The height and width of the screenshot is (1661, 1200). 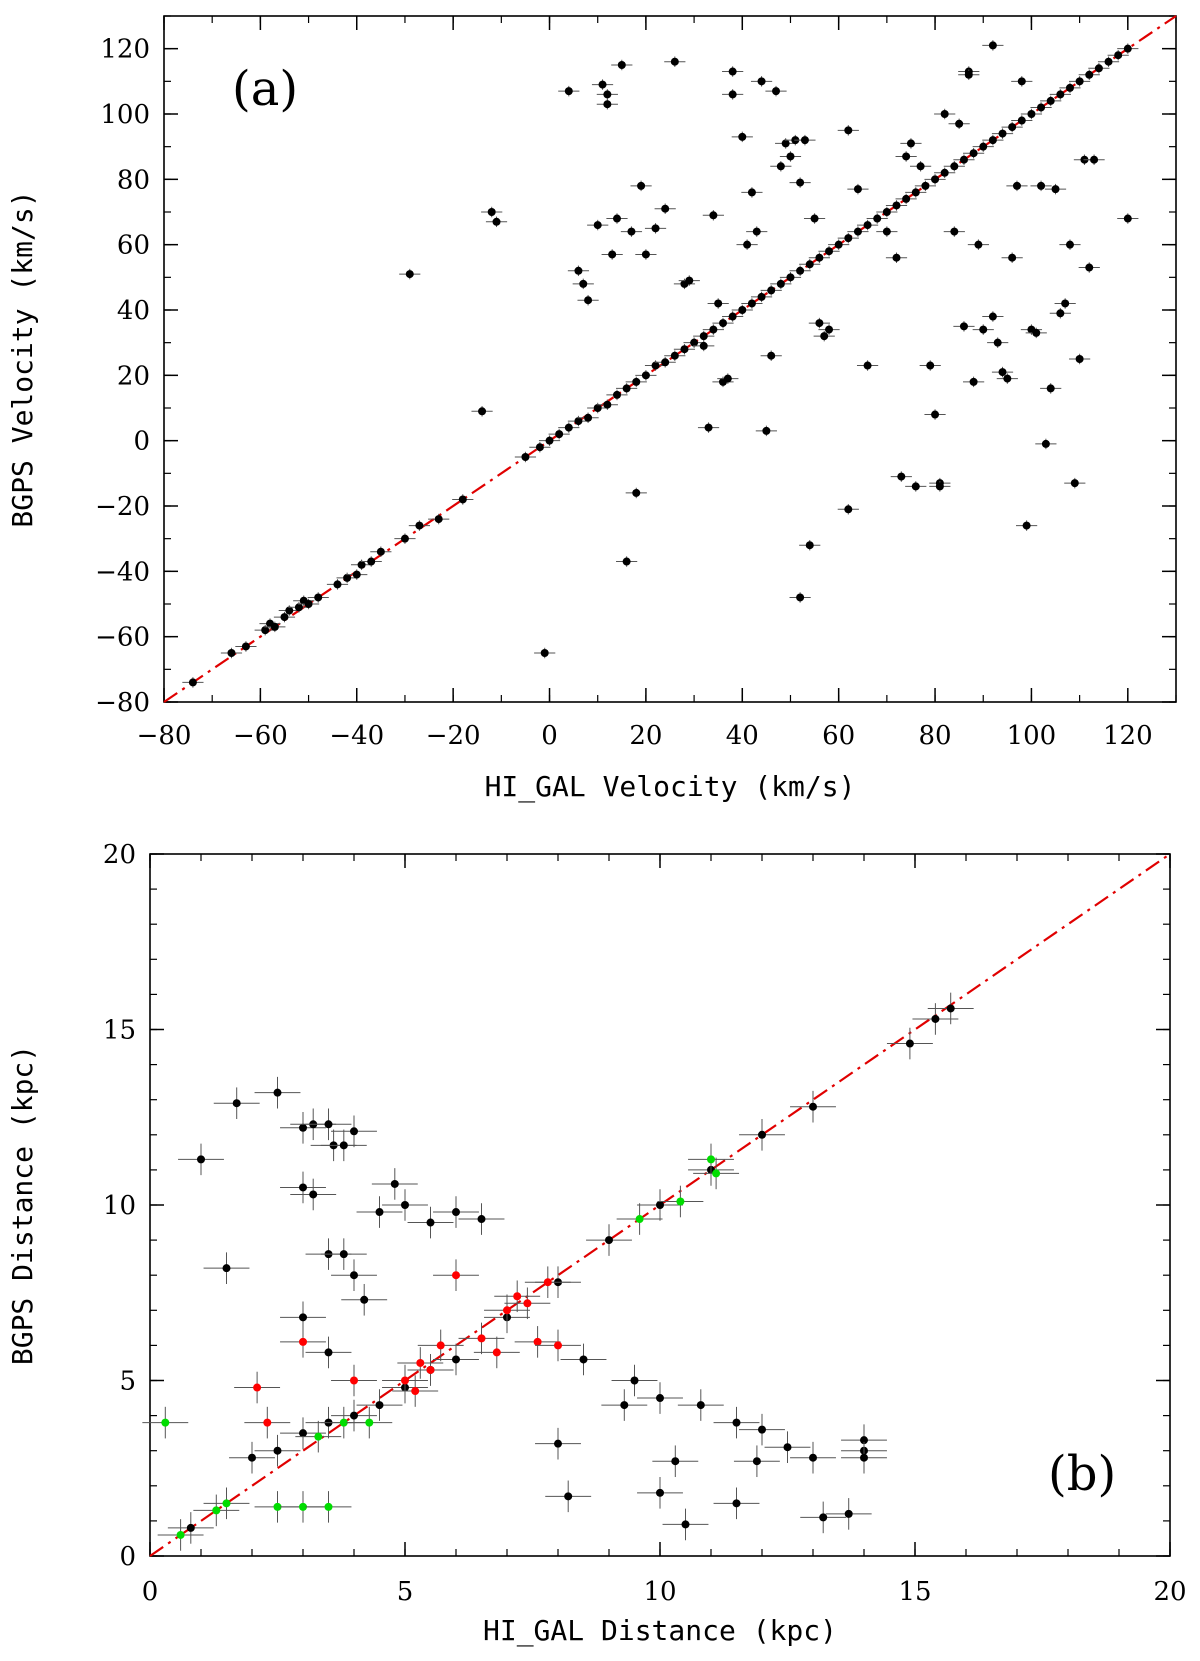 What do you see at coordinates (453, 736) in the screenshot?
I see `x-tick-label: −20` at bounding box center [453, 736].